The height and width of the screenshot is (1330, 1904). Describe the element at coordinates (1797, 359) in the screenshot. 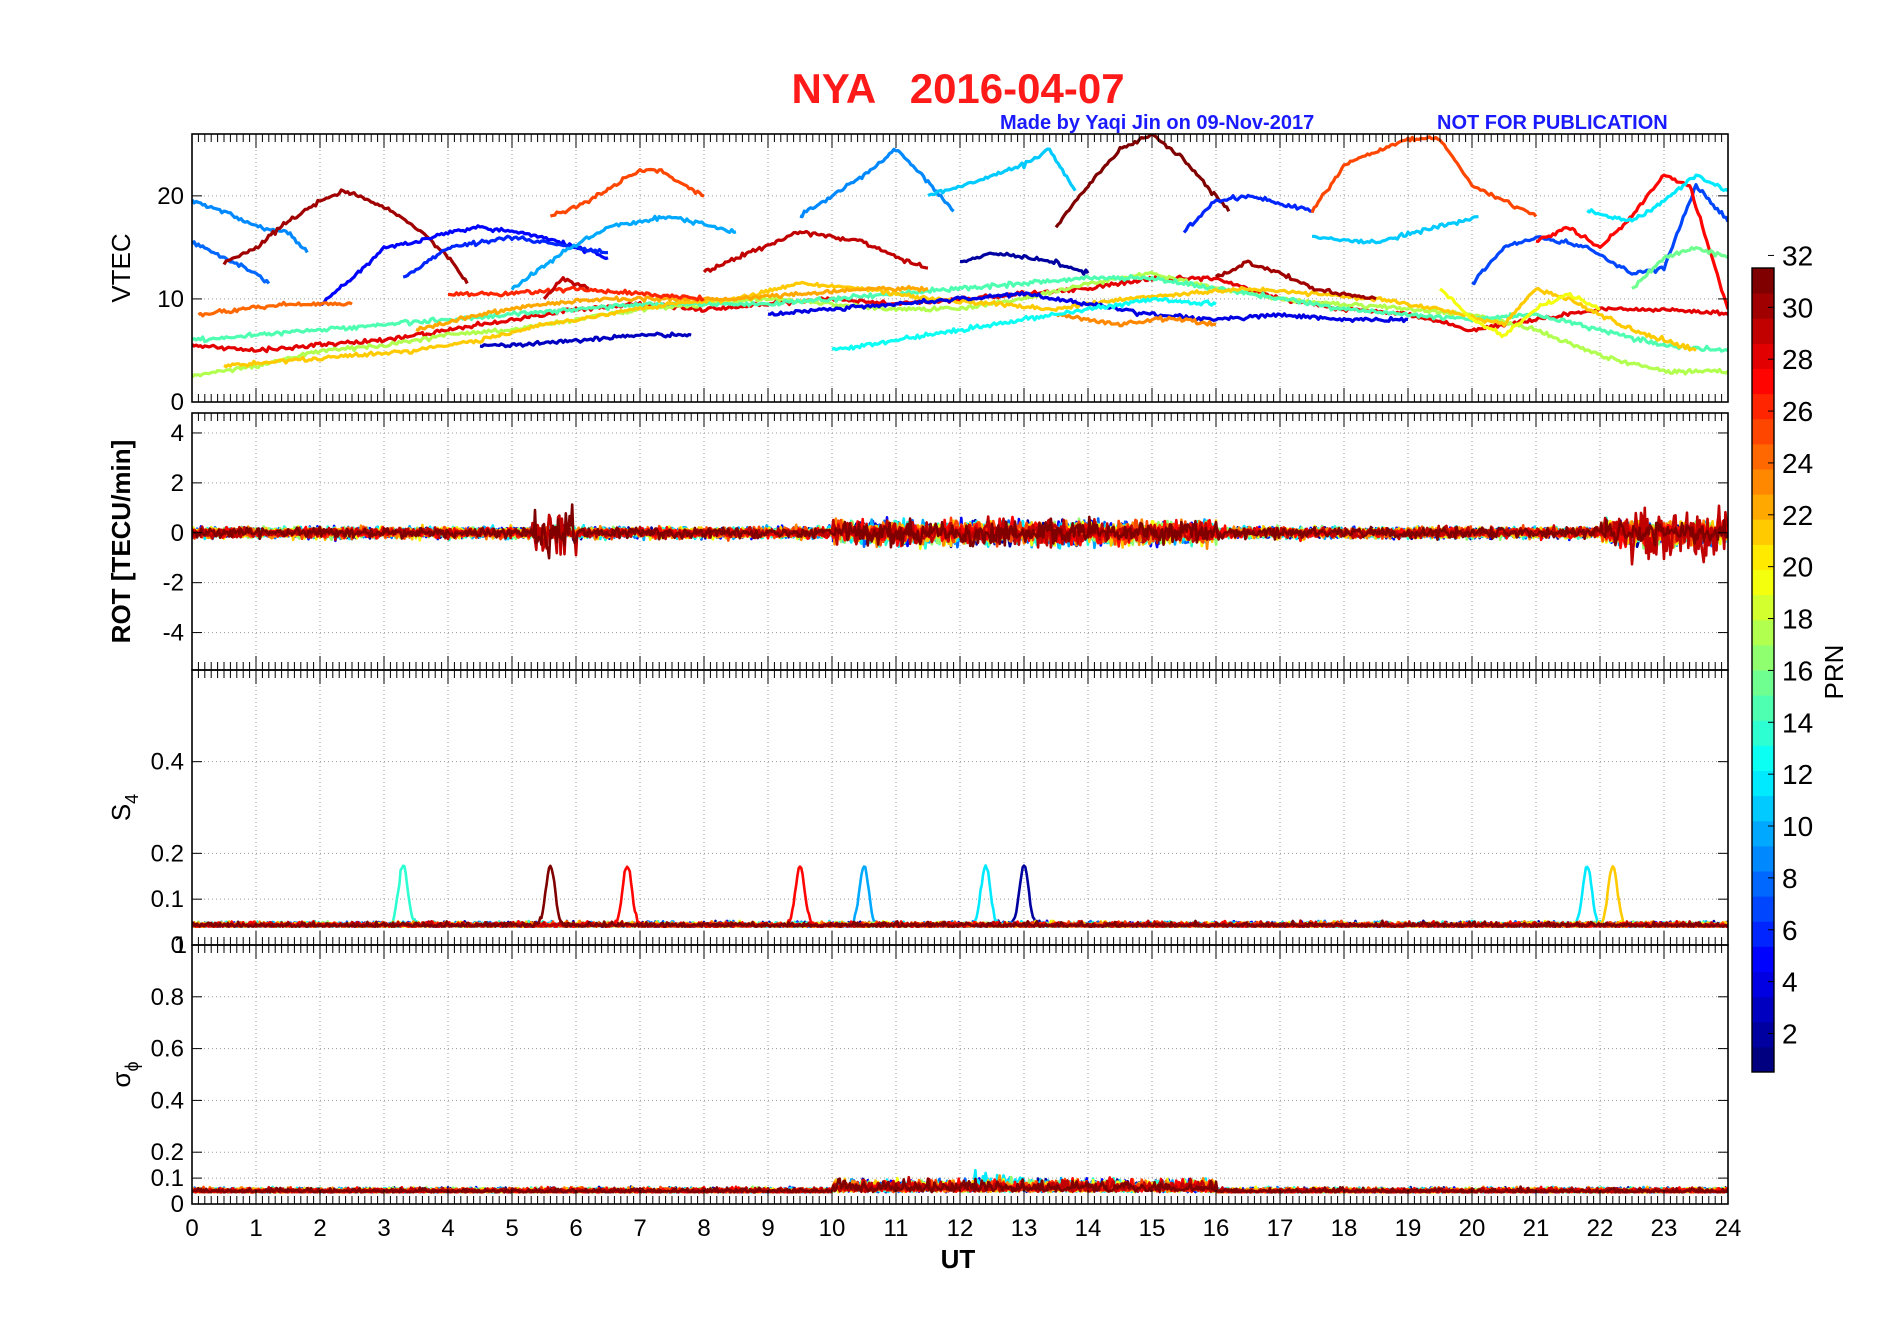

I see `colorbar-tick-label: 28` at that location.